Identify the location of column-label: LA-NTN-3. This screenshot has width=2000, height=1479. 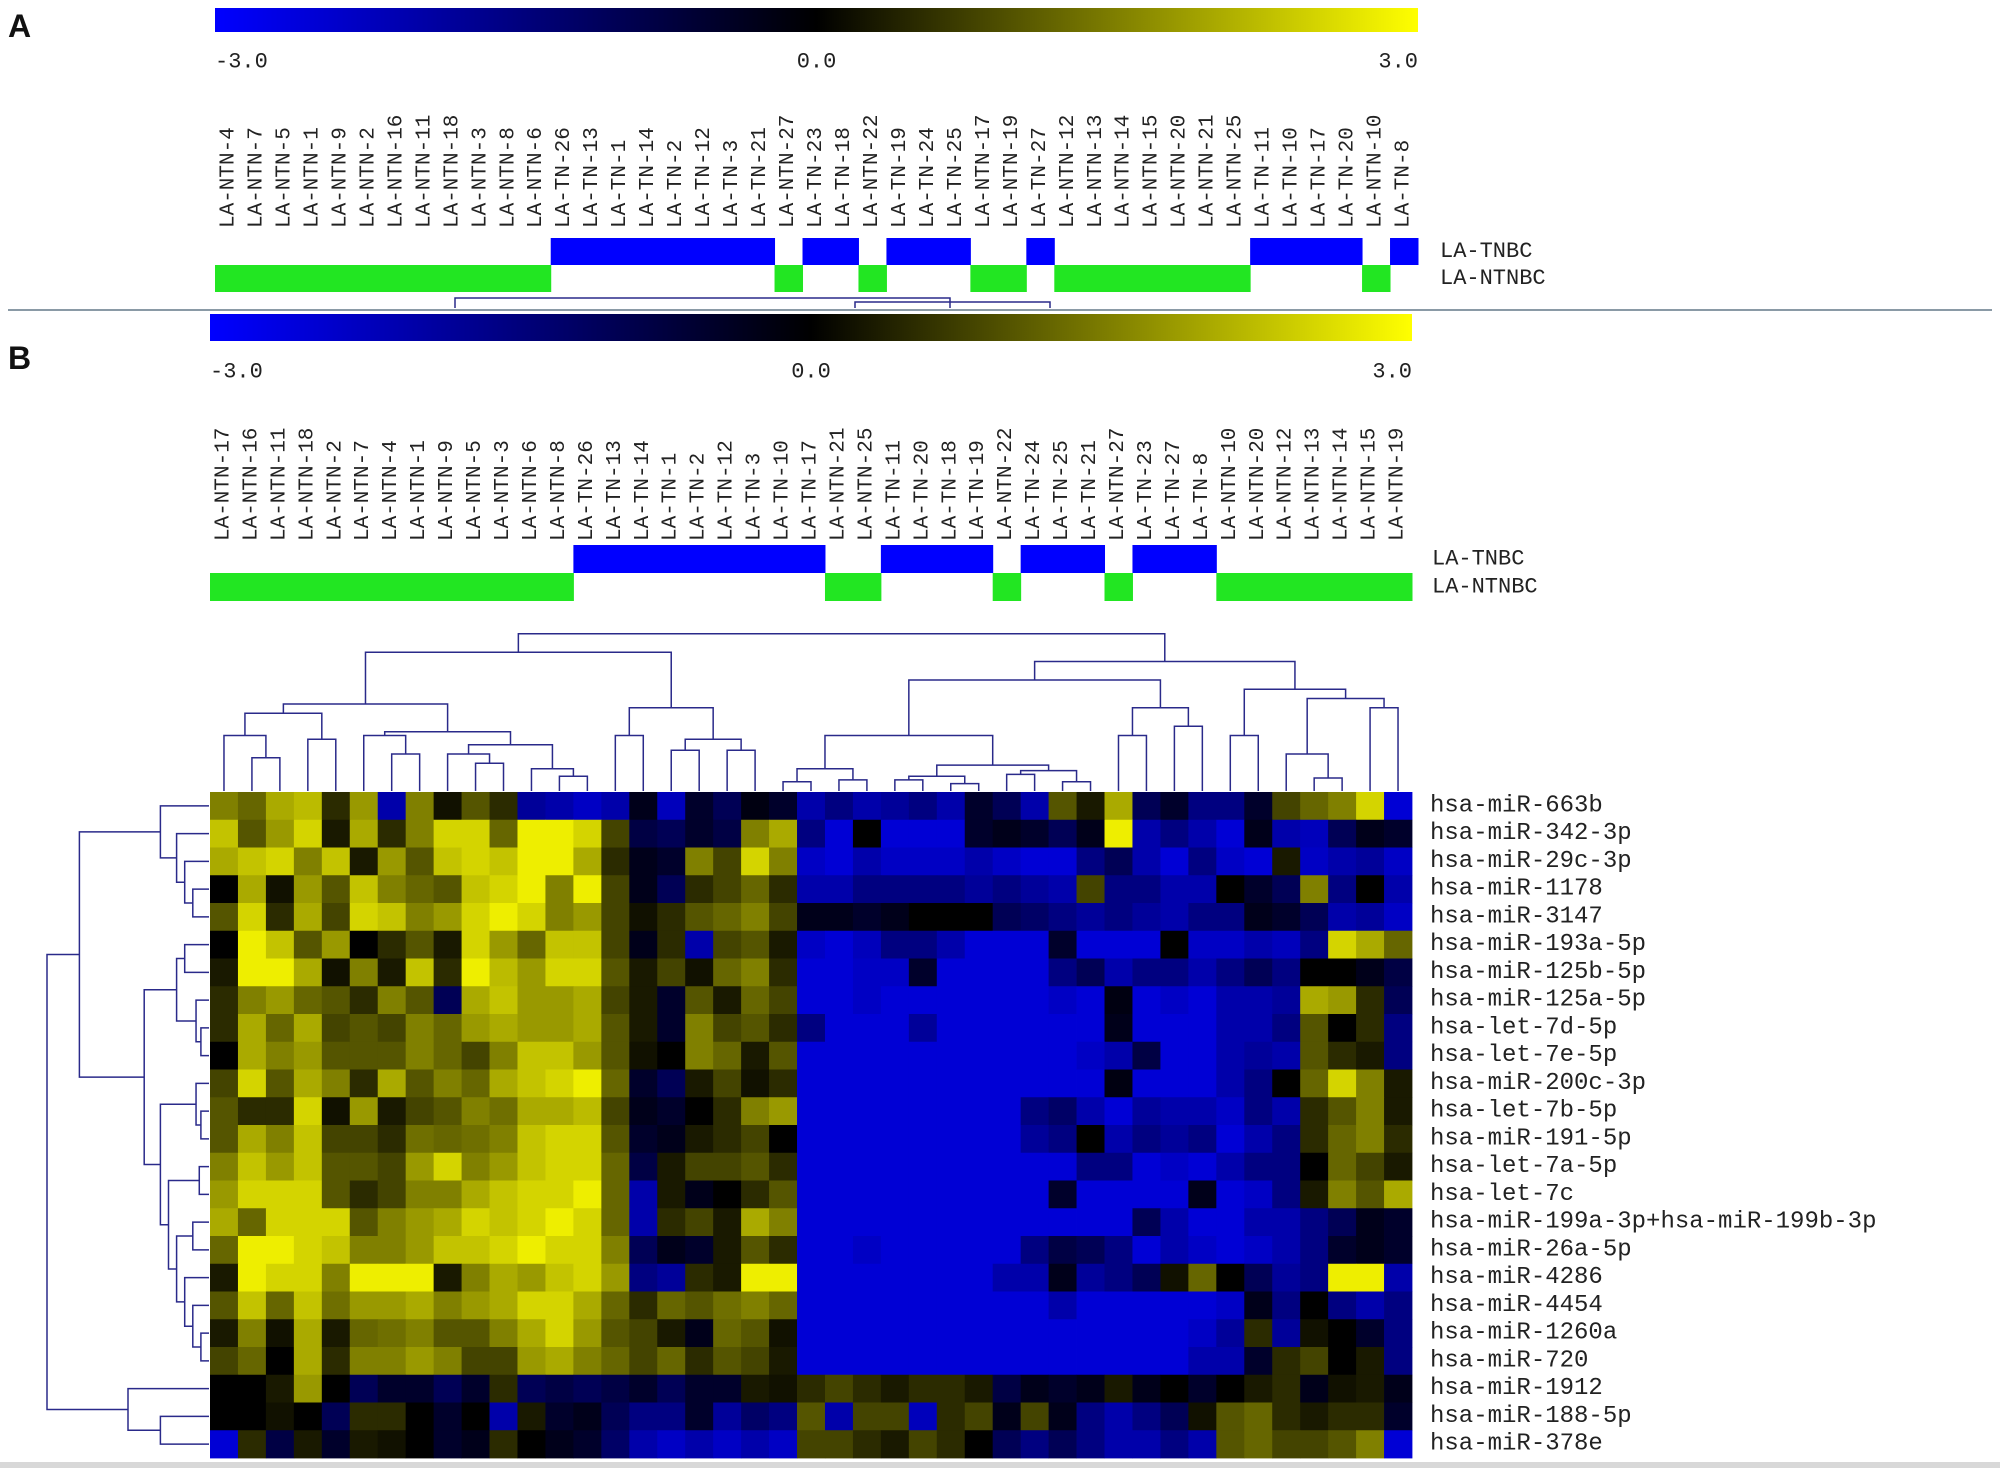
(503, 490).